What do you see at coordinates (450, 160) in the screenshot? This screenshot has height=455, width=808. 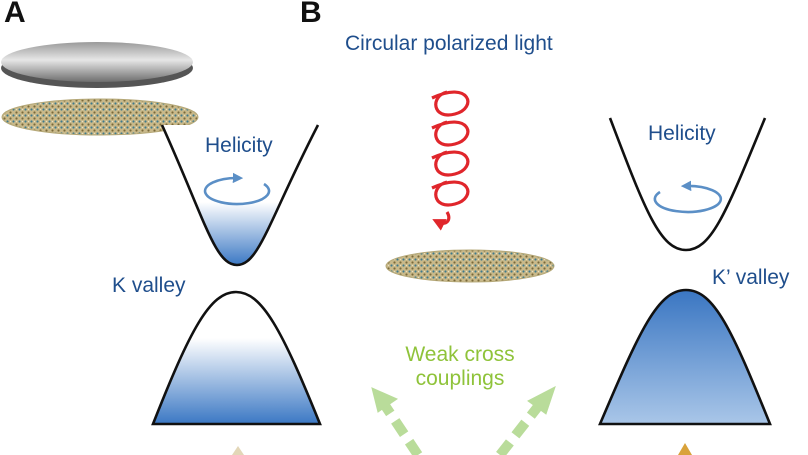 I see `circular-light-helix` at bounding box center [450, 160].